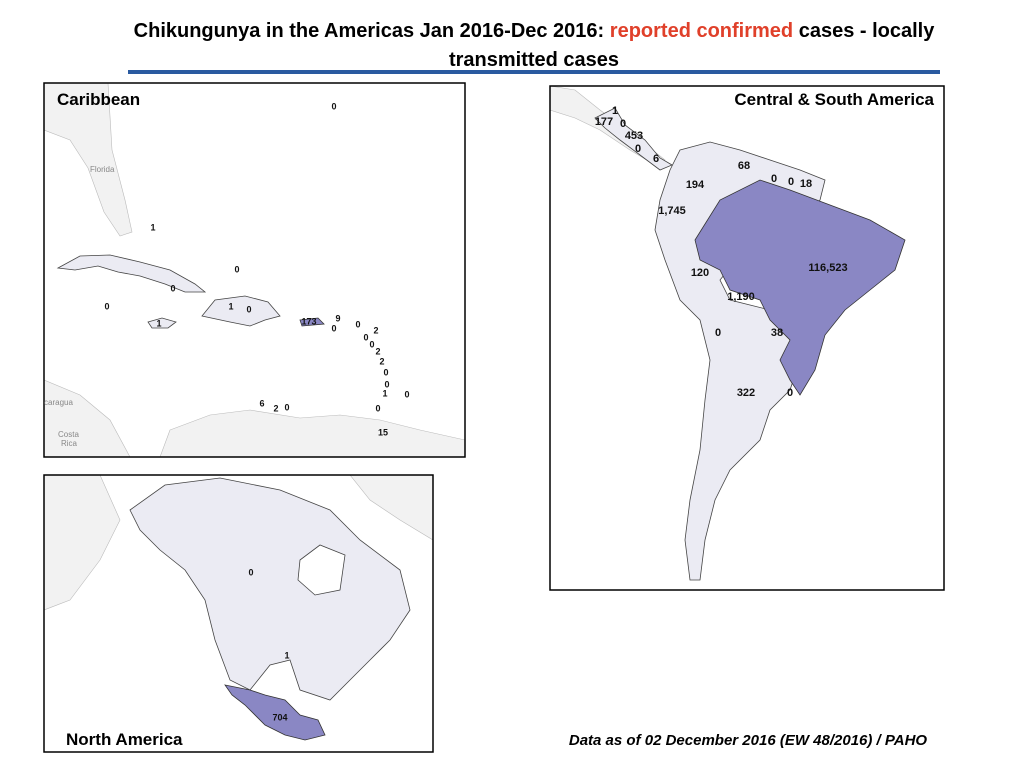  I want to click on west-edge, so click(82, 543).